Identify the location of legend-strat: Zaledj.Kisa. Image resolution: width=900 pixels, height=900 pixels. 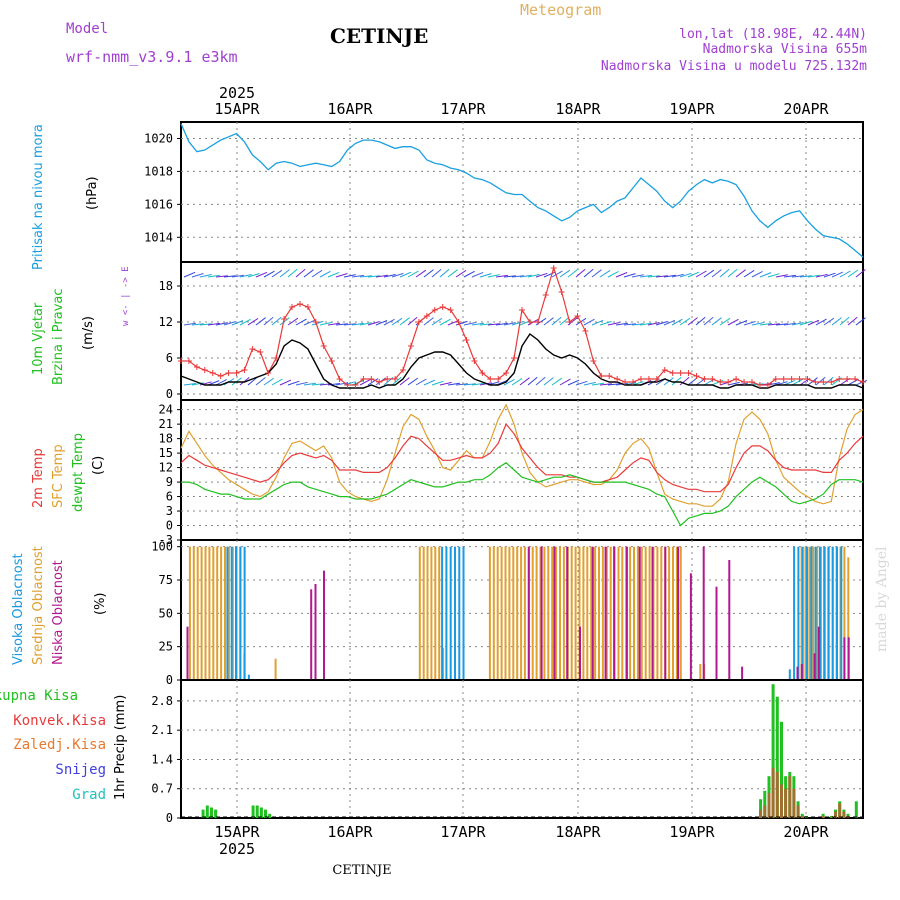
(59, 745).